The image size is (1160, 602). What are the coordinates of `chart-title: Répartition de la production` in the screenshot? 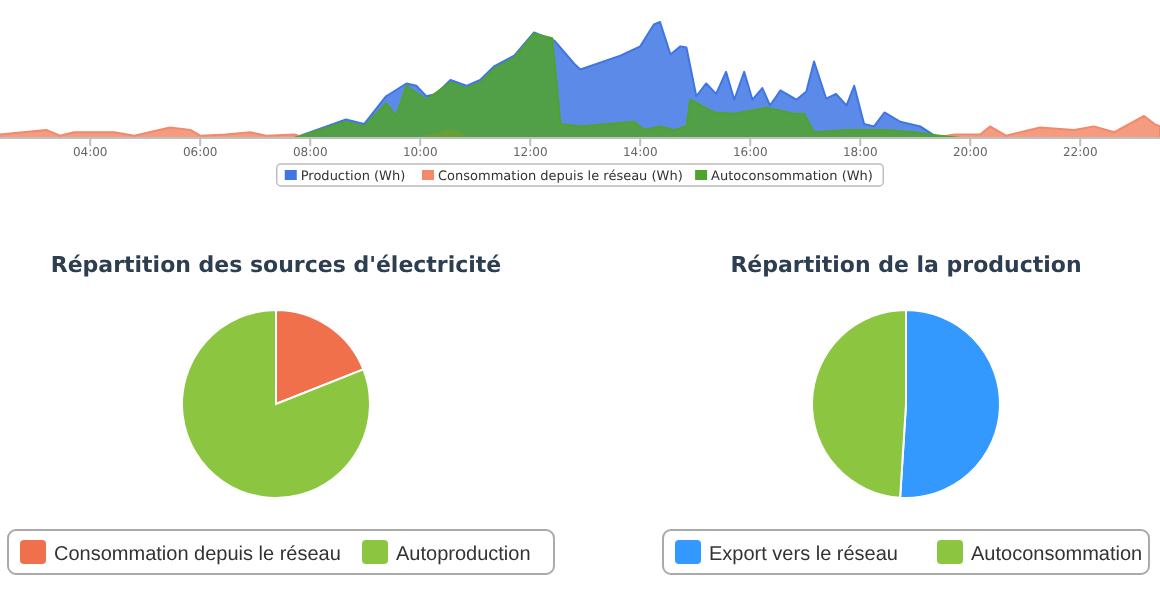 It's located at (906, 265).